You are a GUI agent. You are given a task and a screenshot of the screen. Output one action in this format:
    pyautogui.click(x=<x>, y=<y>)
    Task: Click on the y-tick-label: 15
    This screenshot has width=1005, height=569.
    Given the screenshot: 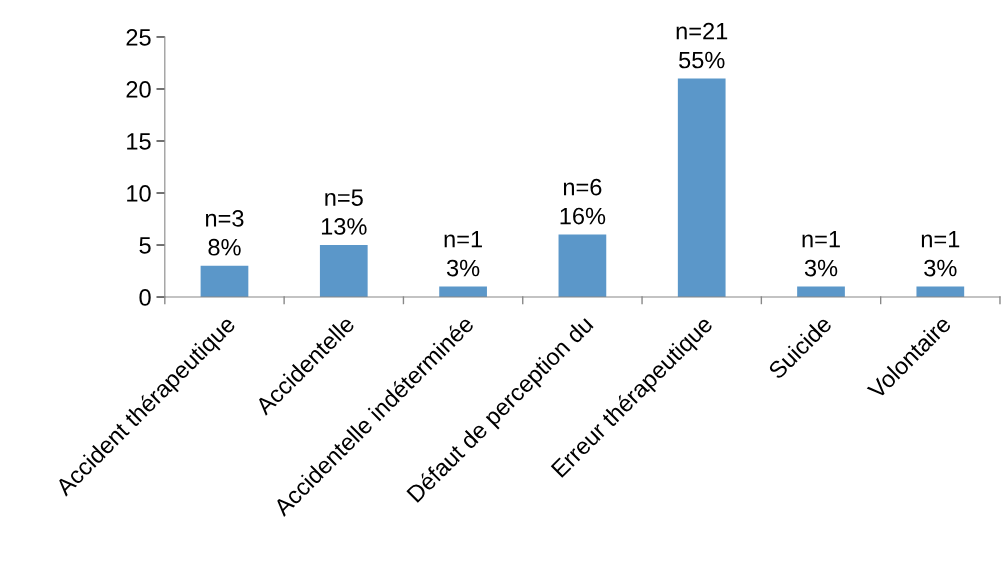 What is the action you would take?
    pyautogui.click(x=139, y=141)
    